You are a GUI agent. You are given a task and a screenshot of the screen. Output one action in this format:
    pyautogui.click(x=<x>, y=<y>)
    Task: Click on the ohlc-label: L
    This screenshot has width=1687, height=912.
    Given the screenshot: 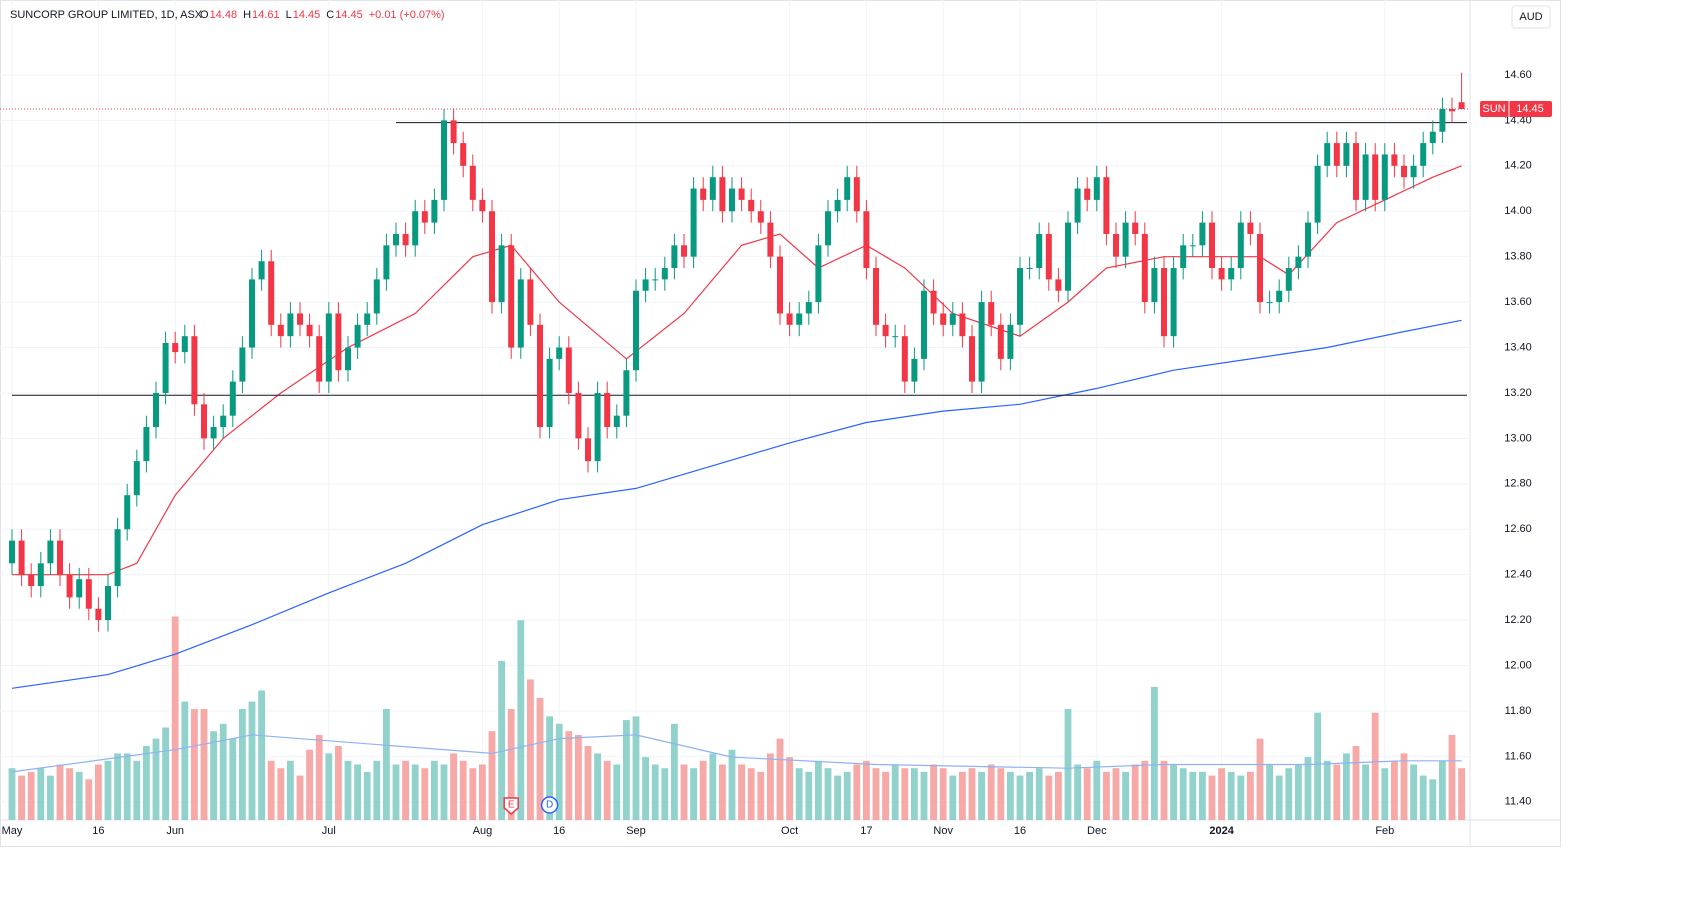 What is the action you would take?
    pyautogui.click(x=289, y=15)
    